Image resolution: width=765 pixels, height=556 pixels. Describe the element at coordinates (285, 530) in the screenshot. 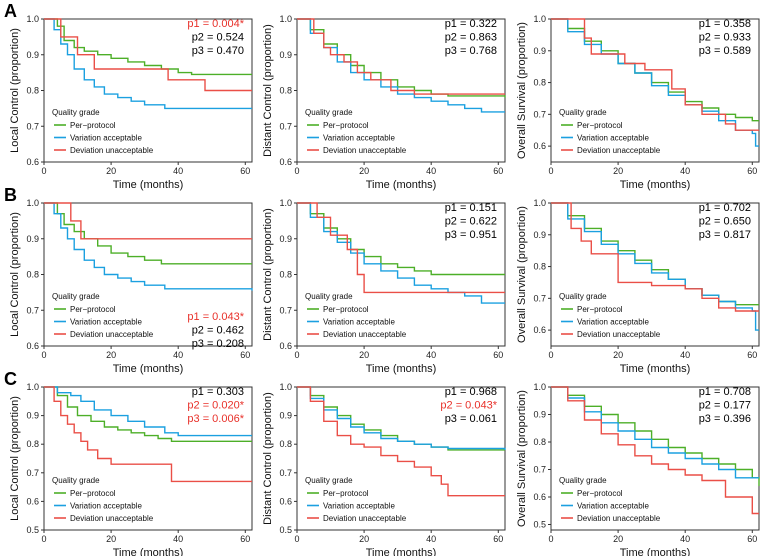

I see `y-tick-label: 0.5` at that location.